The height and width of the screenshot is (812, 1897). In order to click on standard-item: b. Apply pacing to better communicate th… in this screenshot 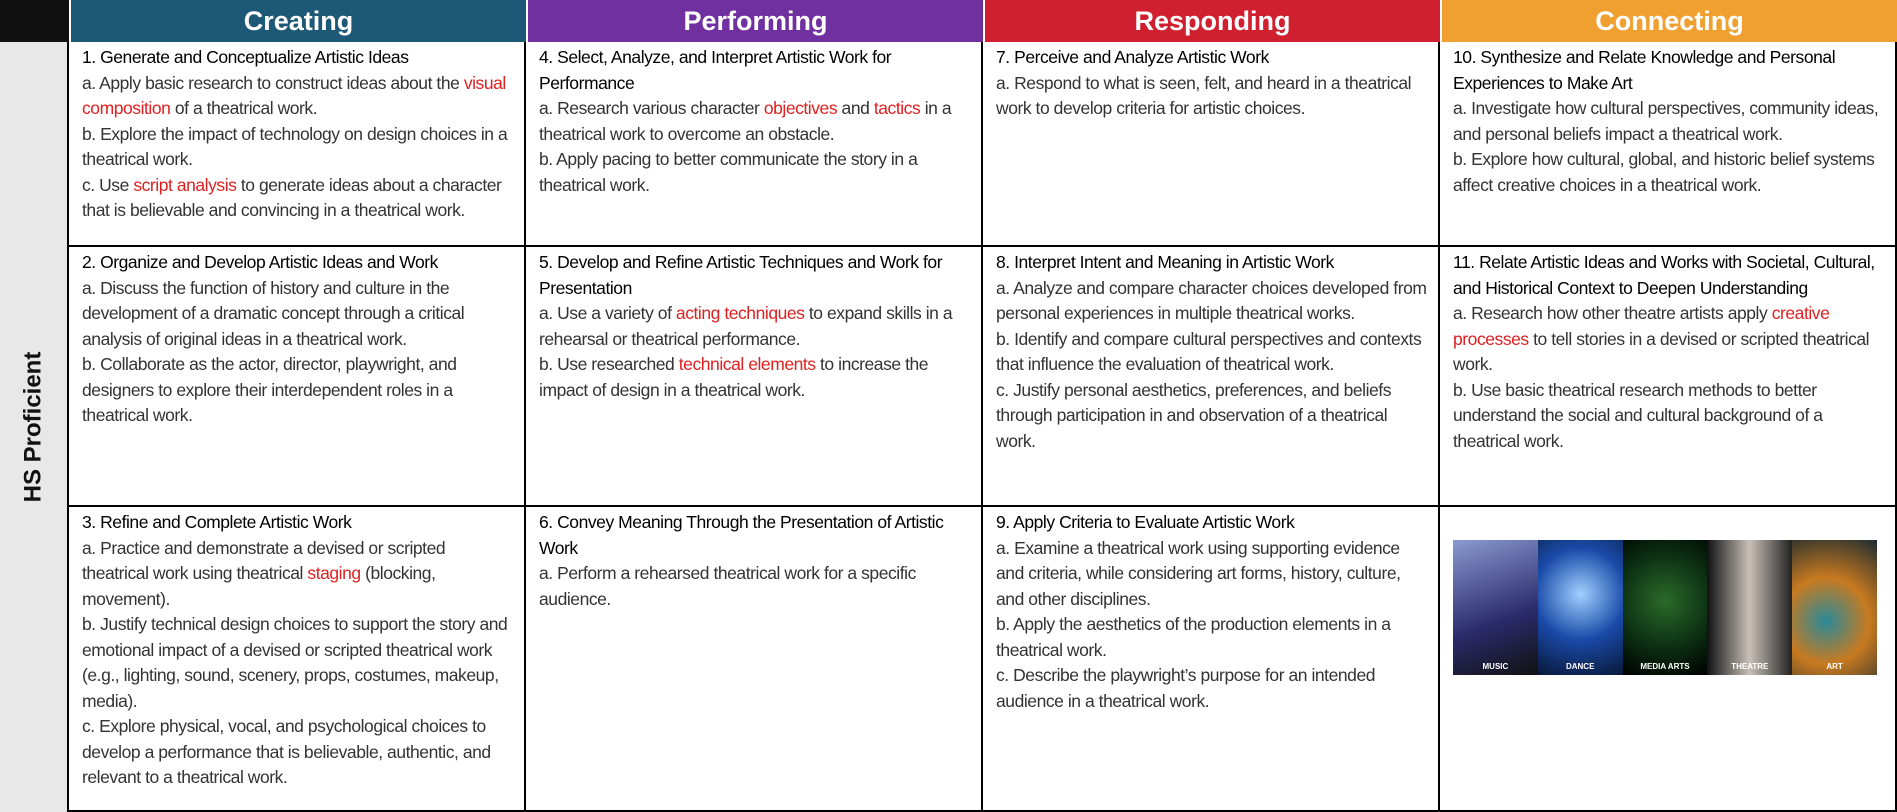, I will do `click(755, 172)`.